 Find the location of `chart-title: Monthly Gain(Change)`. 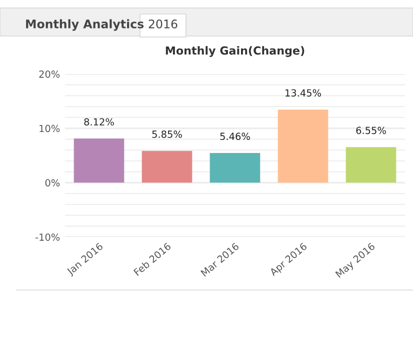

chart-title: Monthly Gain(Change) is located at coordinates (235, 51).